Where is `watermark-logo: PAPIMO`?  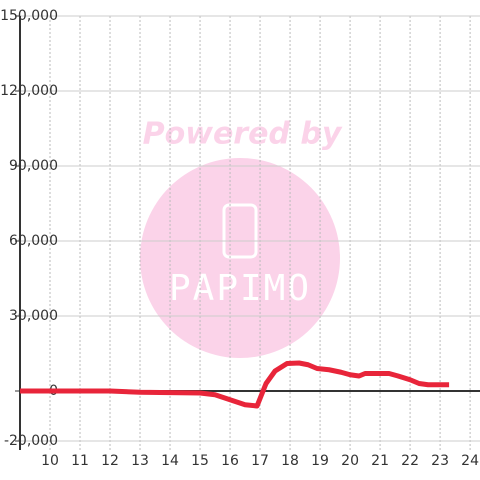
watermark-logo: PAPIMO is located at coordinates (240, 288).